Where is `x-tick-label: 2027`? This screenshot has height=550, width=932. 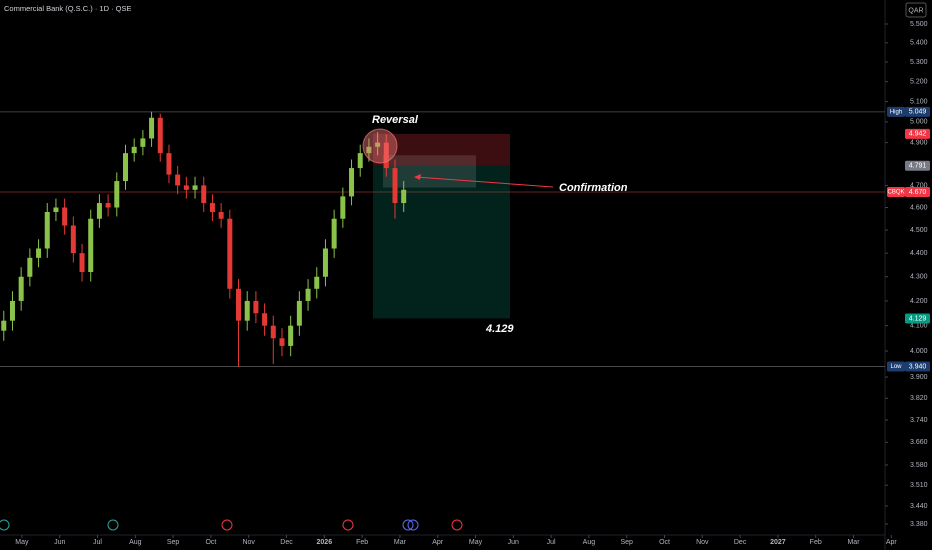 x-tick-label: 2027 is located at coordinates (778, 542).